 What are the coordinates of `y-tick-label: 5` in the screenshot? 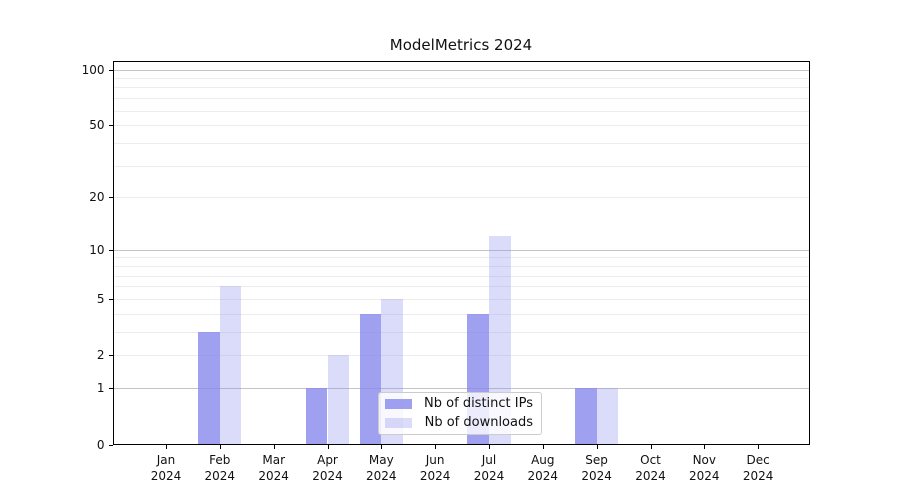 It's located at (100, 298).